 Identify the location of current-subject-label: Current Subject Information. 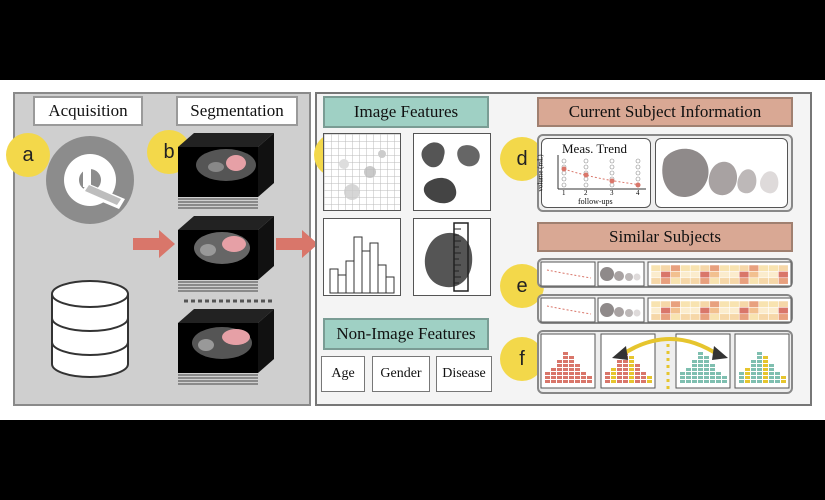
(665, 112).